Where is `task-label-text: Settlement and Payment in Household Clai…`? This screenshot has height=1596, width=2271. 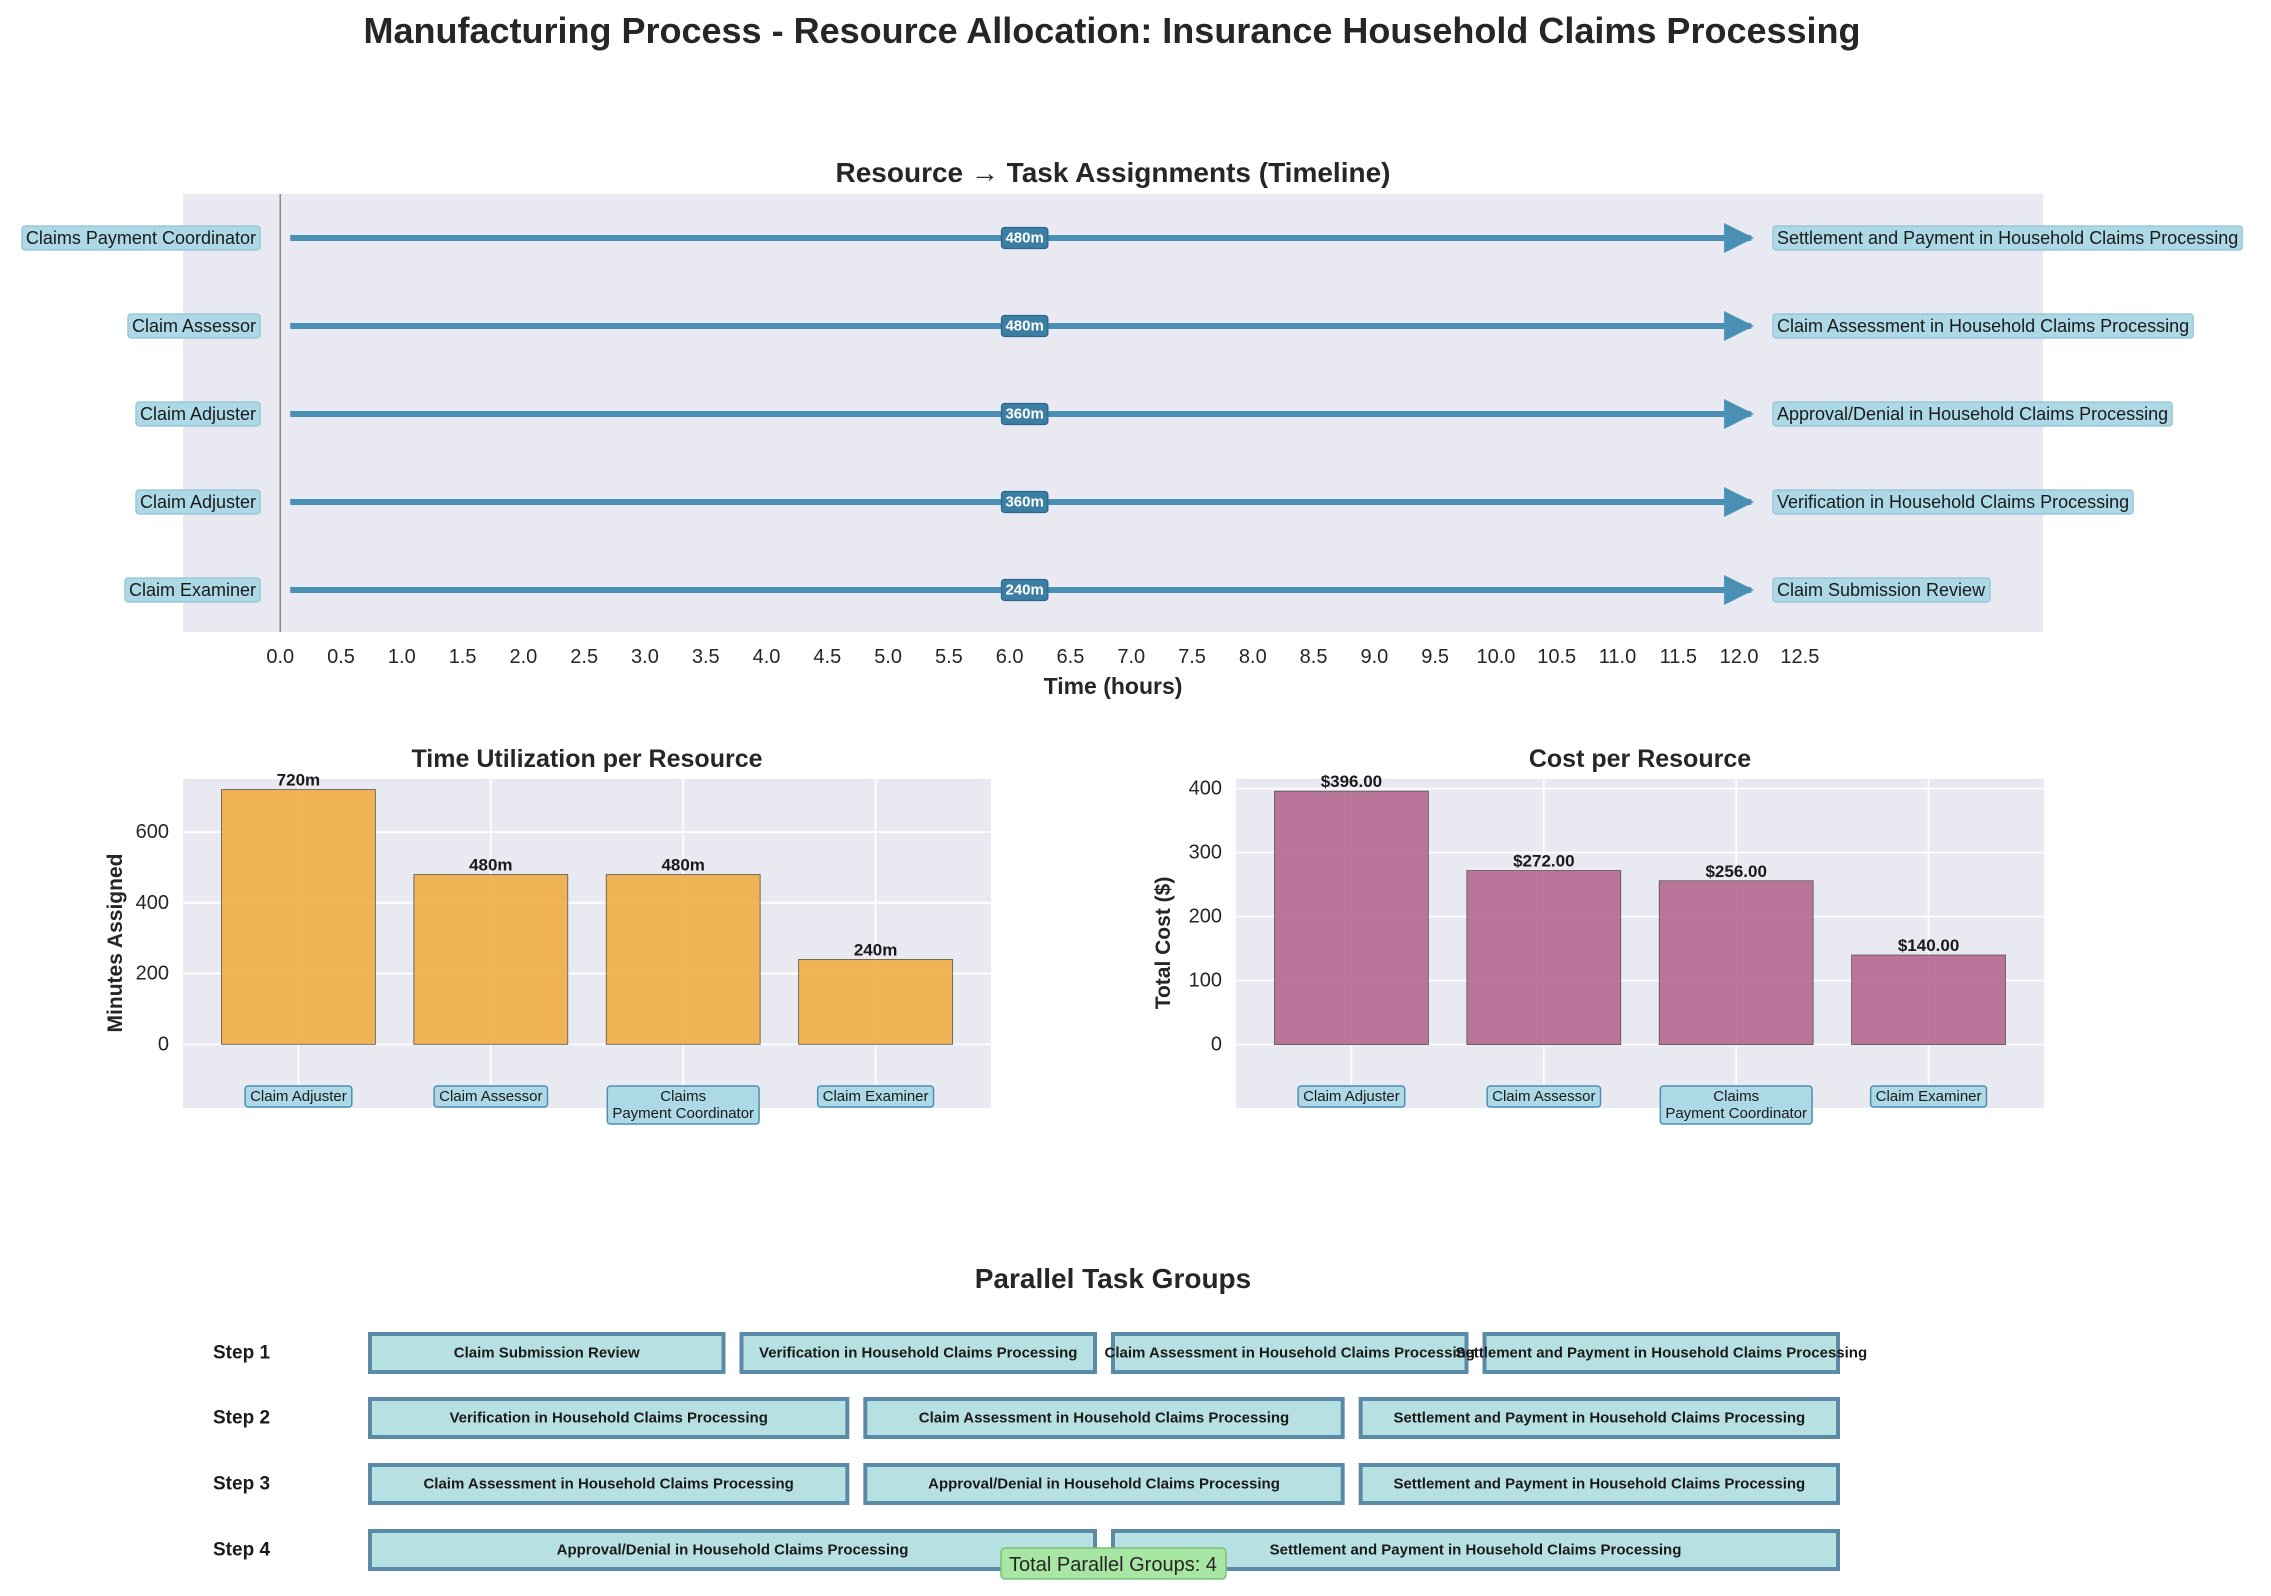 task-label-text: Settlement and Payment in Household Clai… is located at coordinates (2007, 238).